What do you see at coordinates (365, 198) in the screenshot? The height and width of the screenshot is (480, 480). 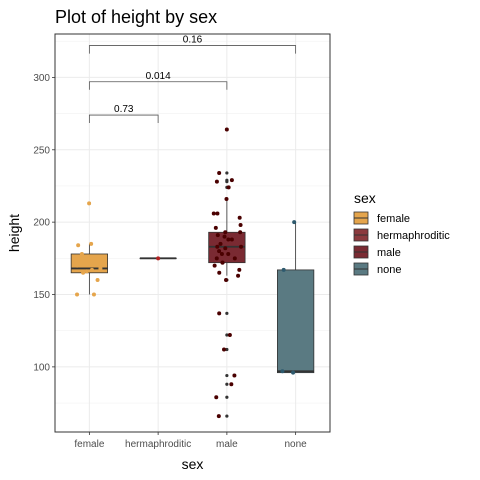 I see `legend-title: sex` at bounding box center [365, 198].